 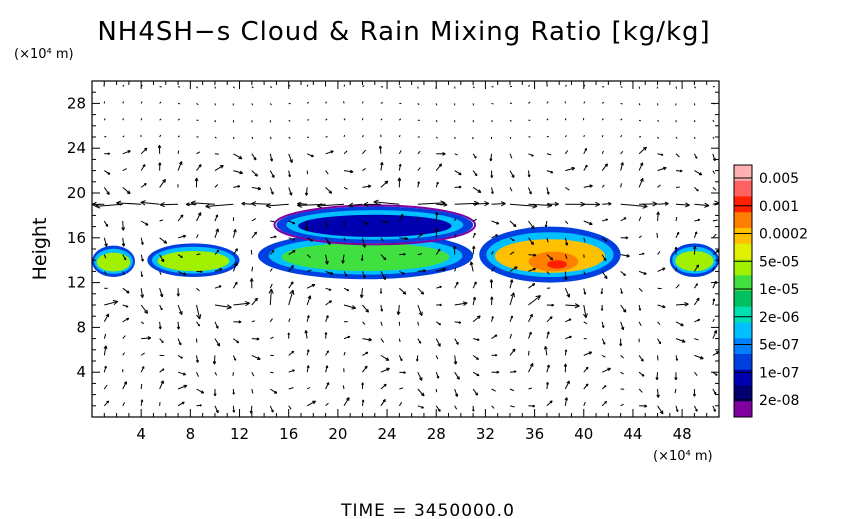 I want to click on colorbar-label: 5e-07, so click(x=779, y=346).